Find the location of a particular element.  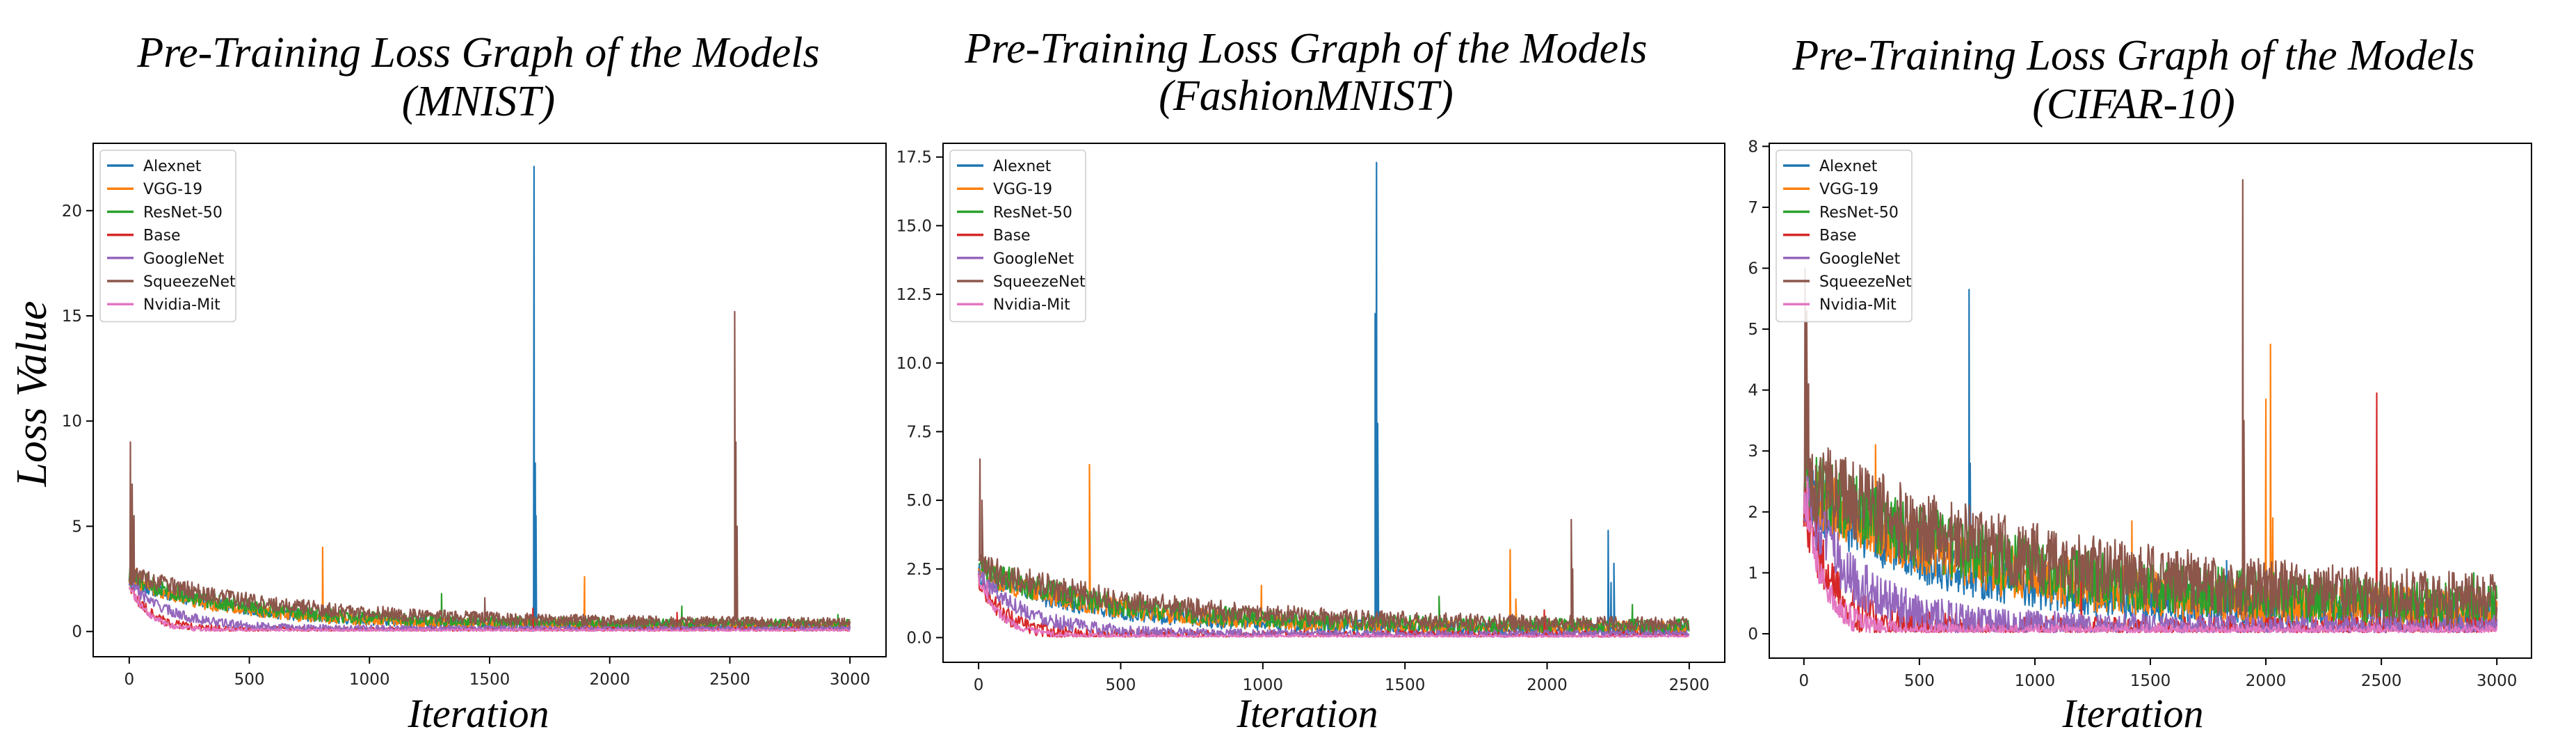

y-tick-label: 15 is located at coordinates (72, 316).